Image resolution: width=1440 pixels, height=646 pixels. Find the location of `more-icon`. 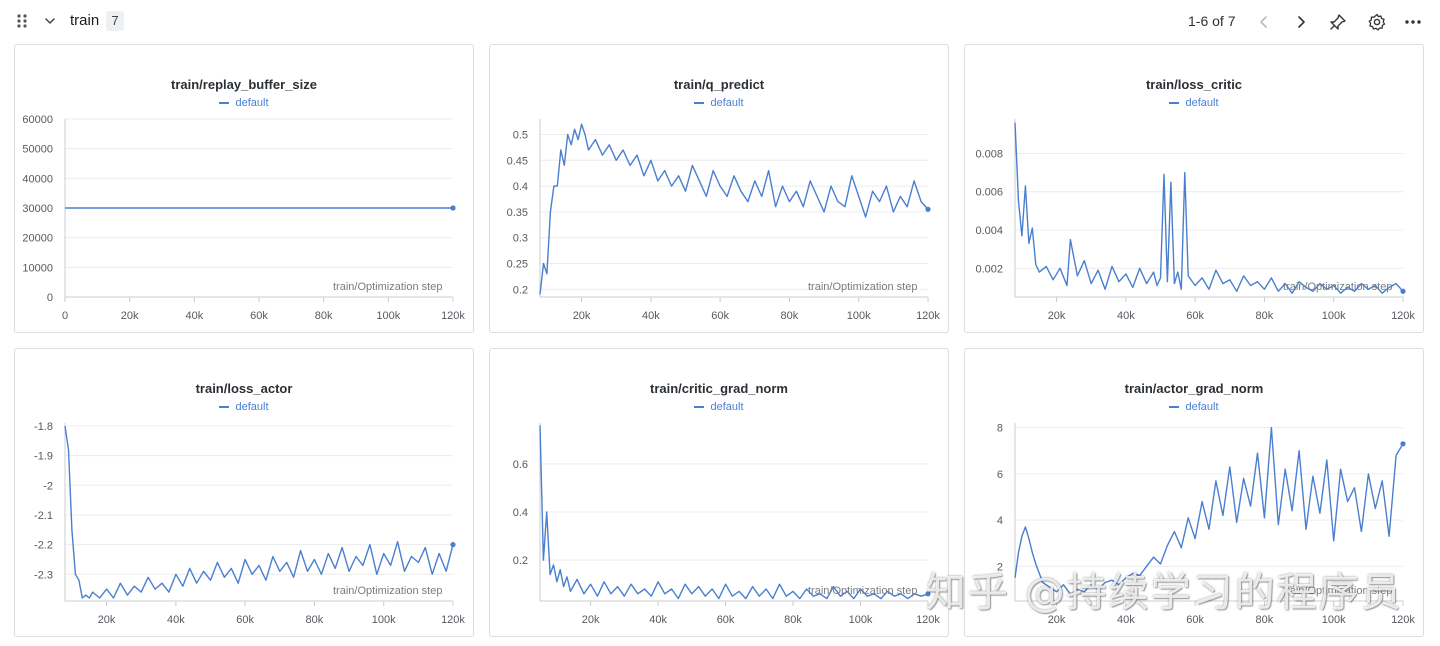

more-icon is located at coordinates (1413, 22).